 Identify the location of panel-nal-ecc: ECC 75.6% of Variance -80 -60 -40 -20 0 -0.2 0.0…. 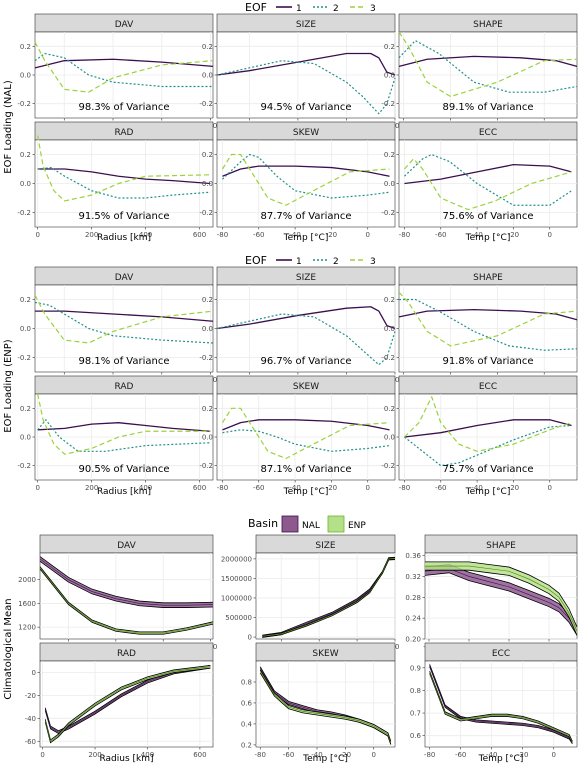
(479, 182).